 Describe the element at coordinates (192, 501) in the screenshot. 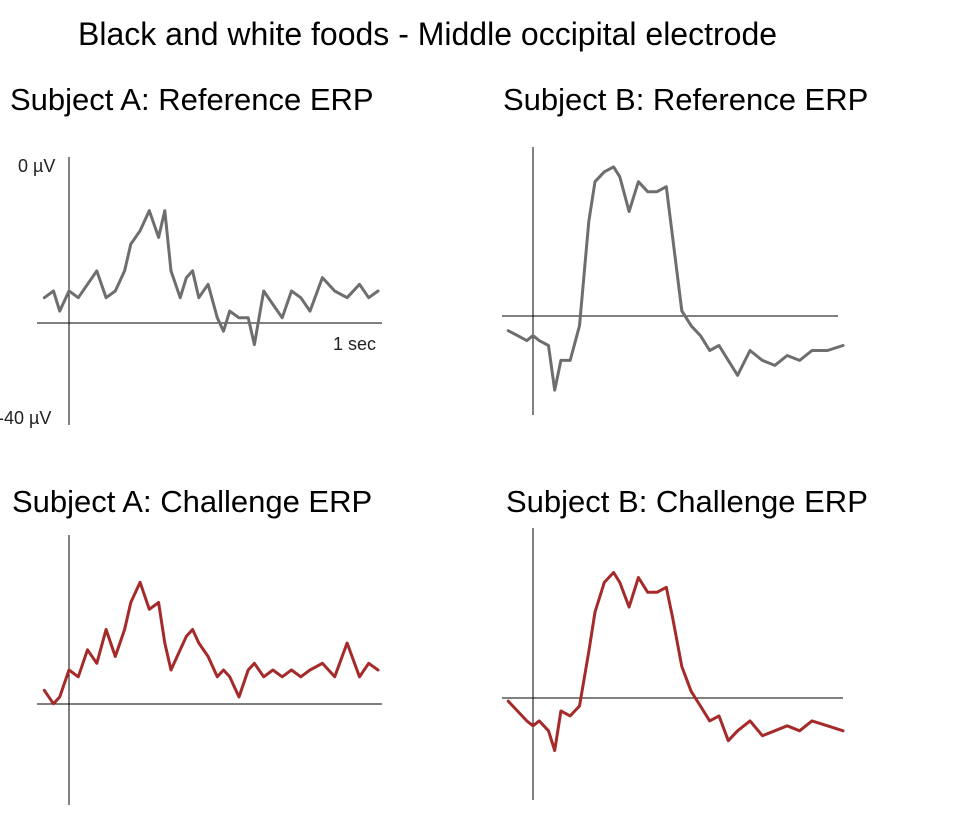

I see `panel-title-subject-a-challenge: Subject A: Challenge ERP` at that location.